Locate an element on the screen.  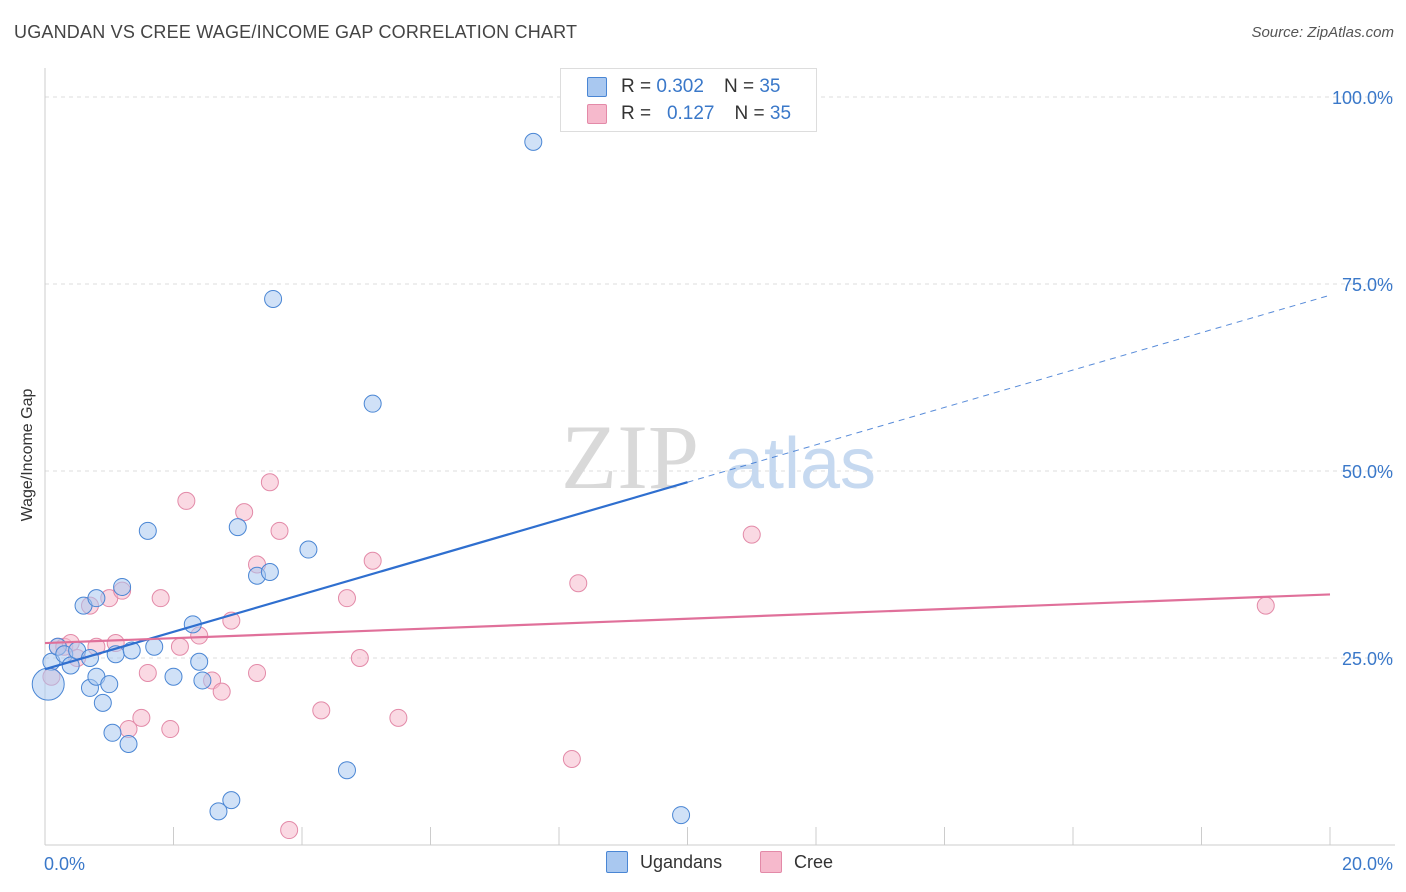
cree-trend-line is located at coordinates (687, 619).